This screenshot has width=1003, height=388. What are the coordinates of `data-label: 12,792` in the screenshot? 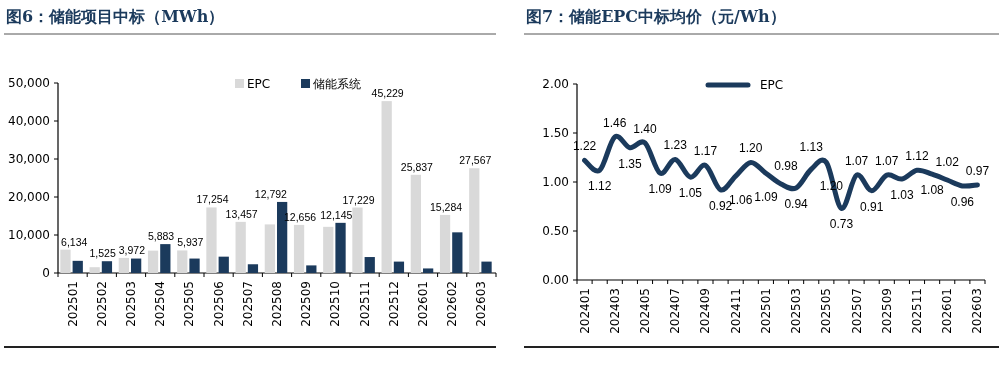 It's located at (271, 193).